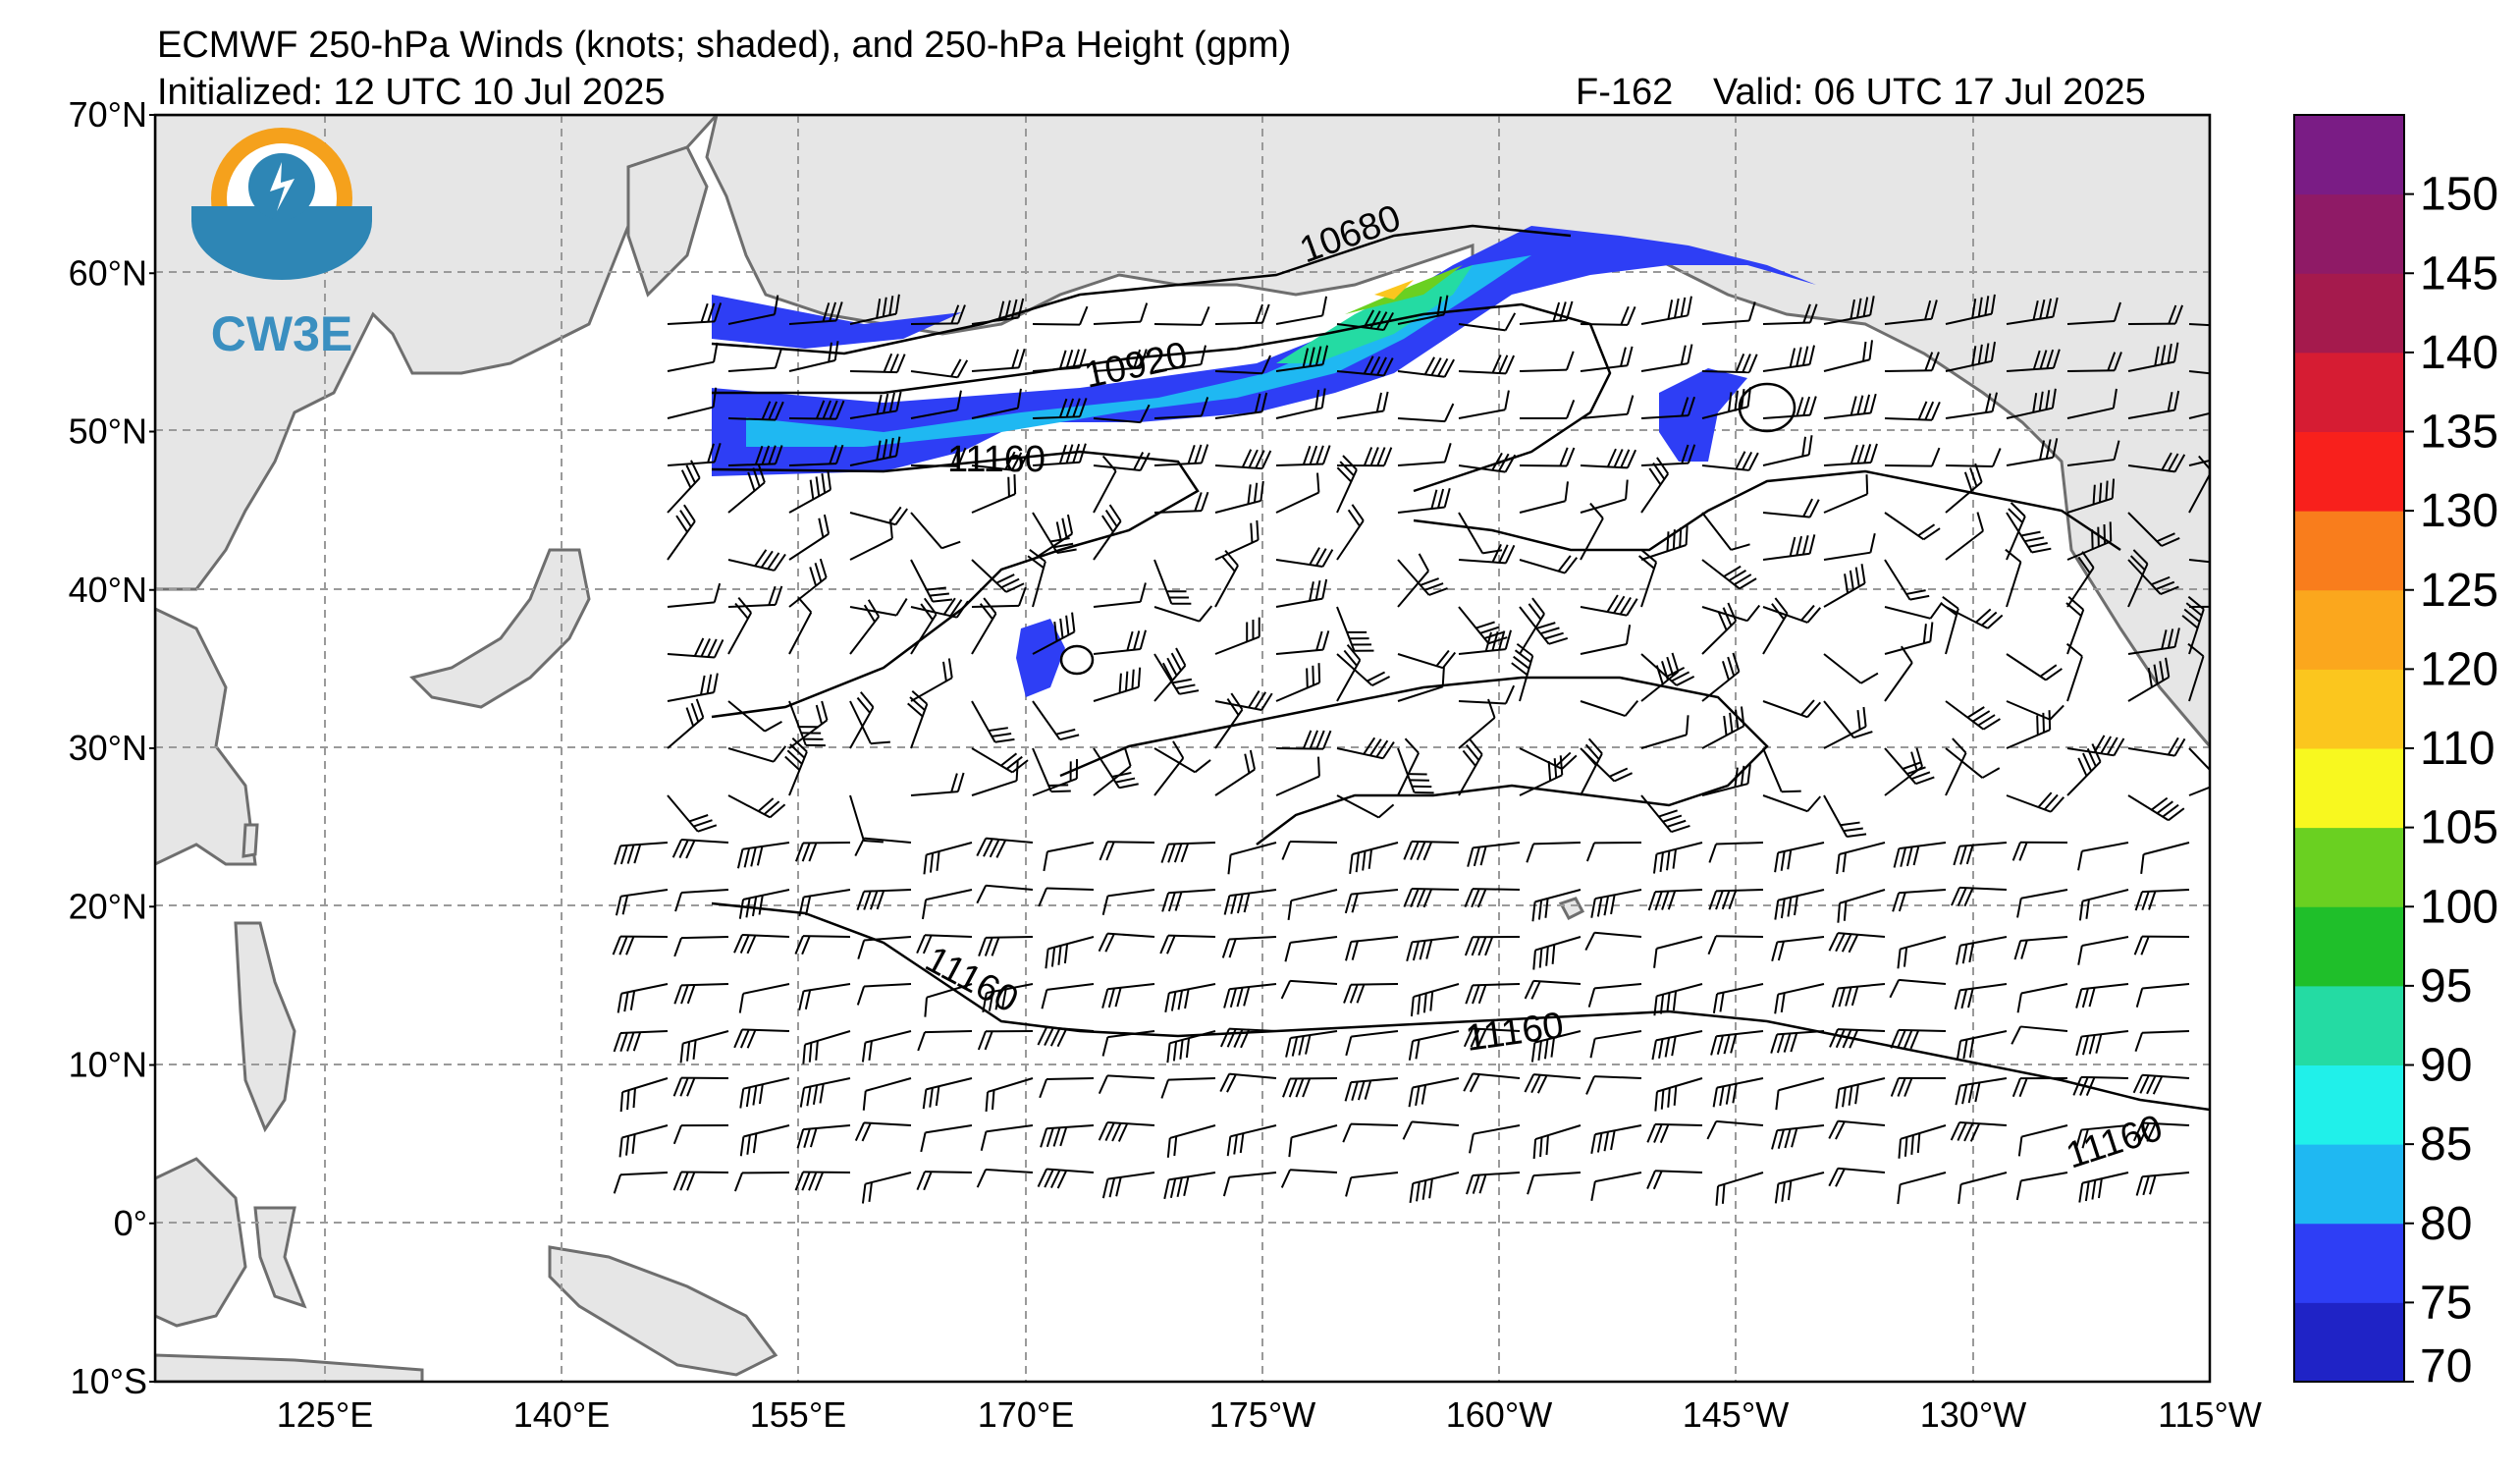 This screenshot has height=1473, width=2520. I want to click on wind-speed-shading, so click(1264, 461).